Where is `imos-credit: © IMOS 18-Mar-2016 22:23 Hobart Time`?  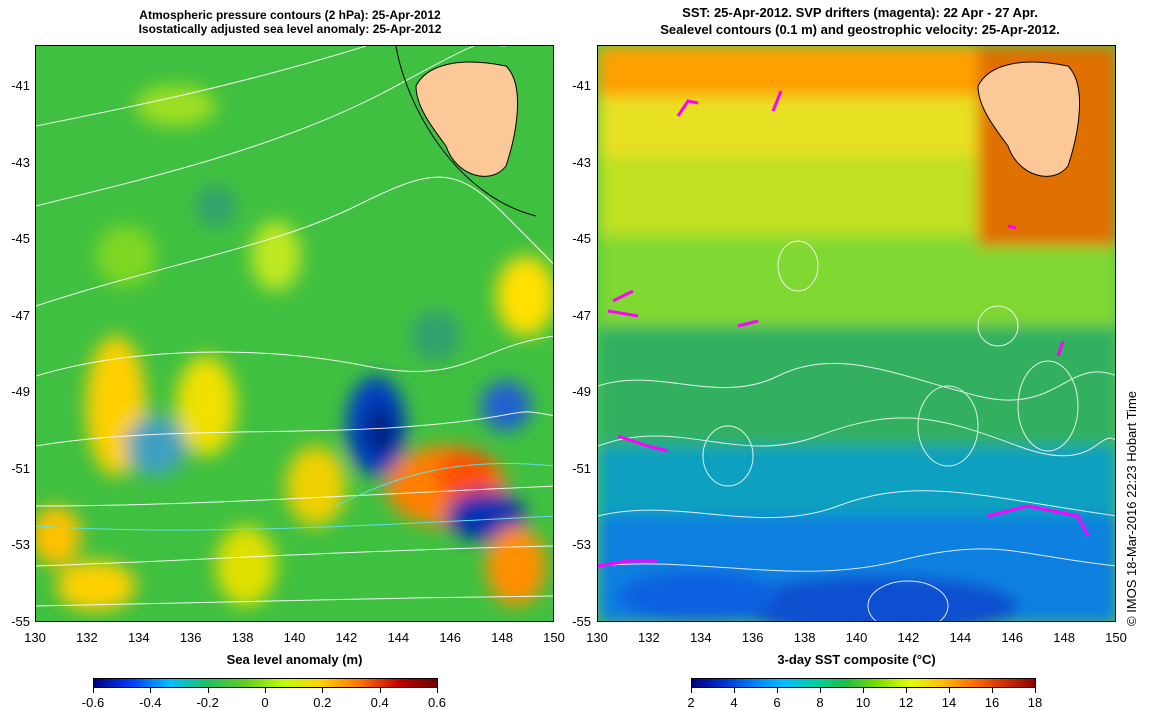
imos-credit: © IMOS 18-Mar-2016 22:23 Hobart Time is located at coordinates (1131, 508).